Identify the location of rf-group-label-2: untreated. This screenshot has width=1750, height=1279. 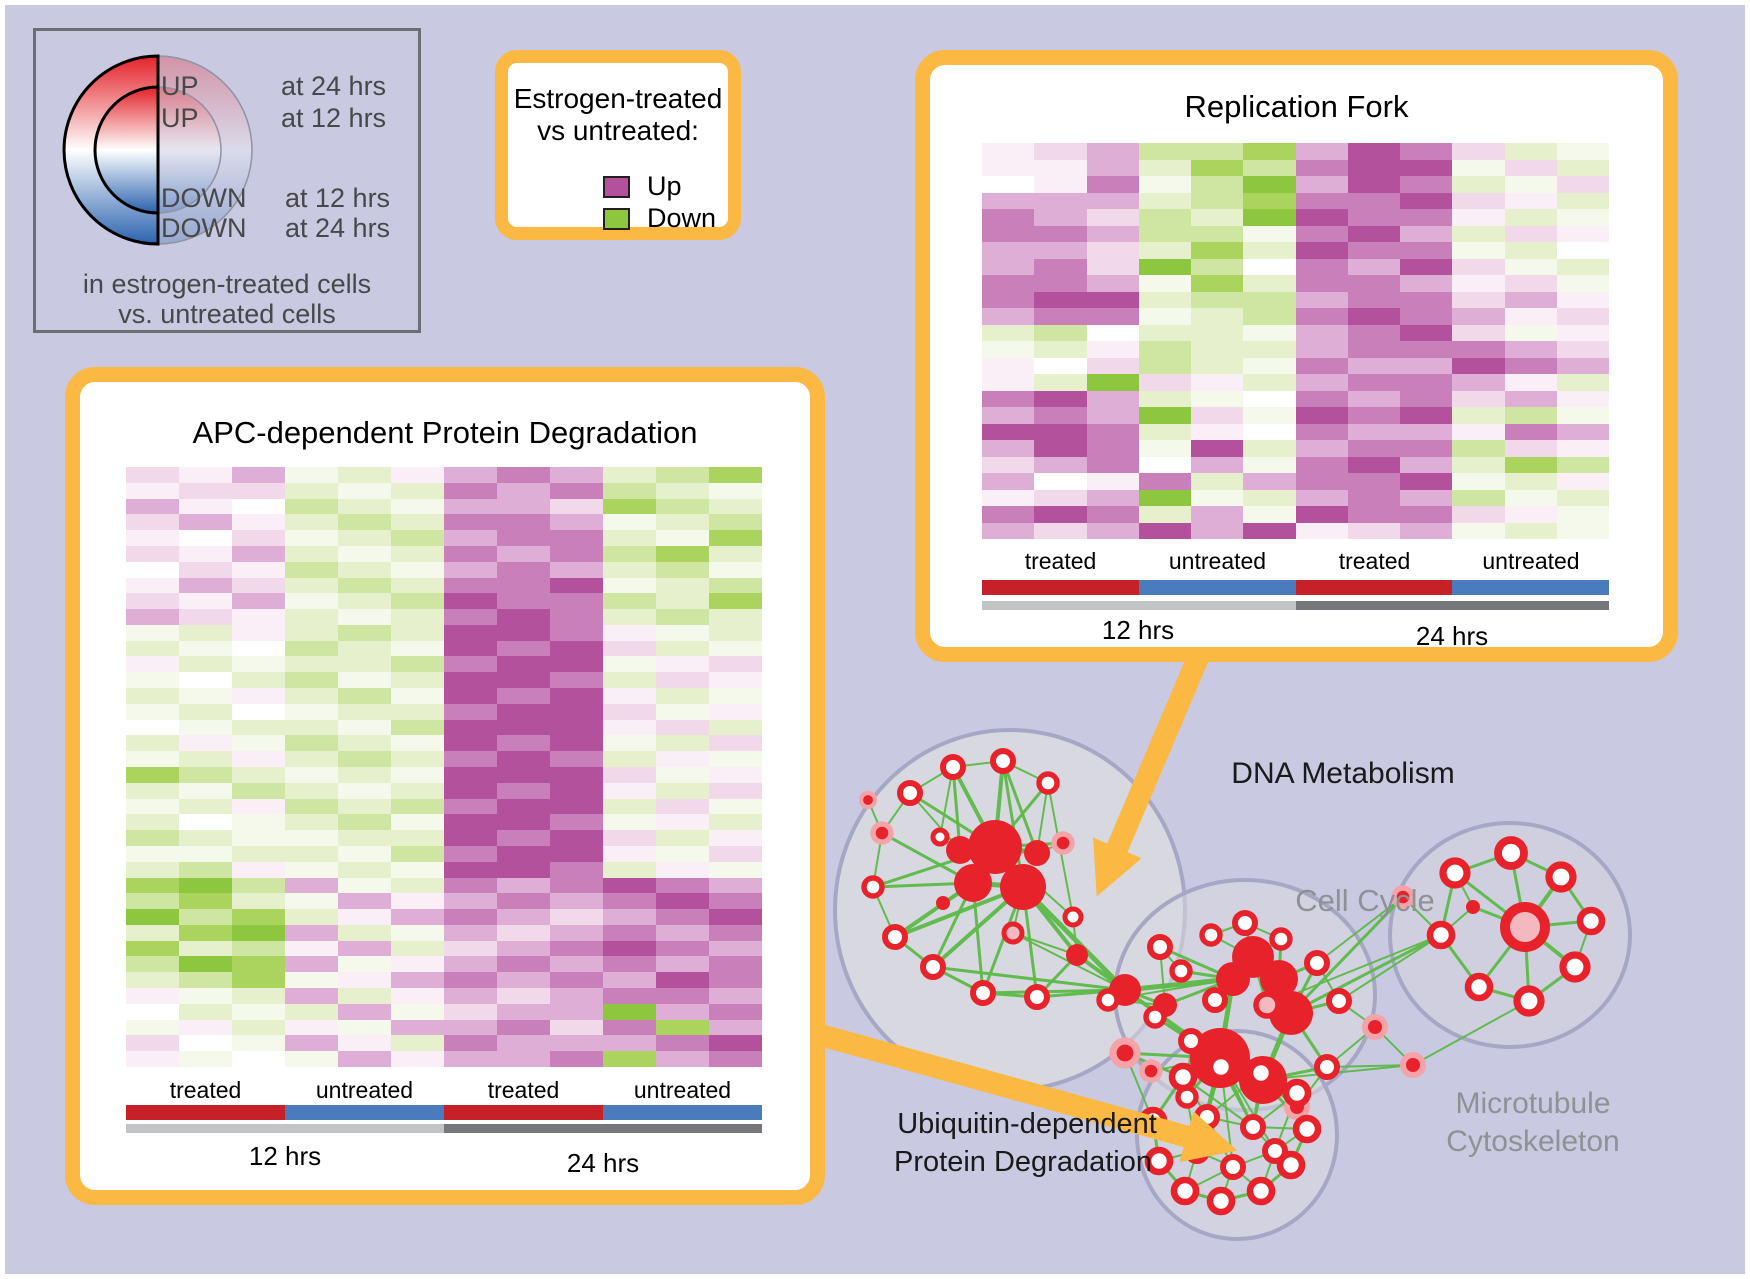
(1217, 561).